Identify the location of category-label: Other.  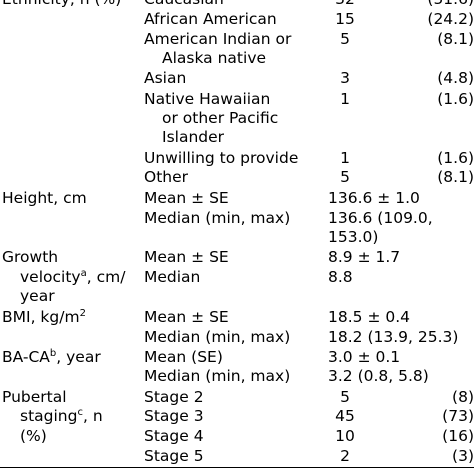
(166, 177).